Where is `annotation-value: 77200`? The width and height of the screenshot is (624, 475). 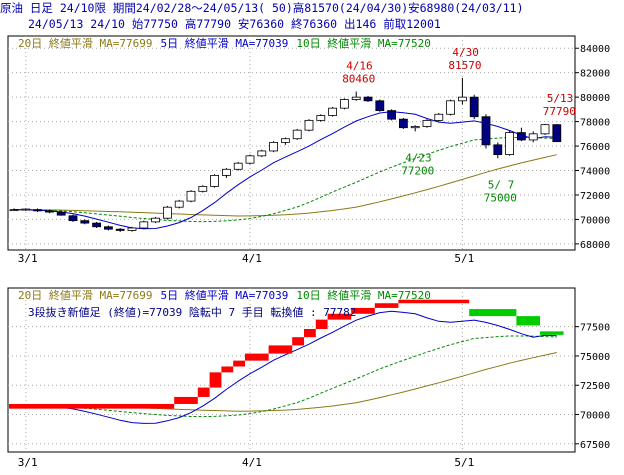
annotation-value: 77200 is located at coordinates (417, 170).